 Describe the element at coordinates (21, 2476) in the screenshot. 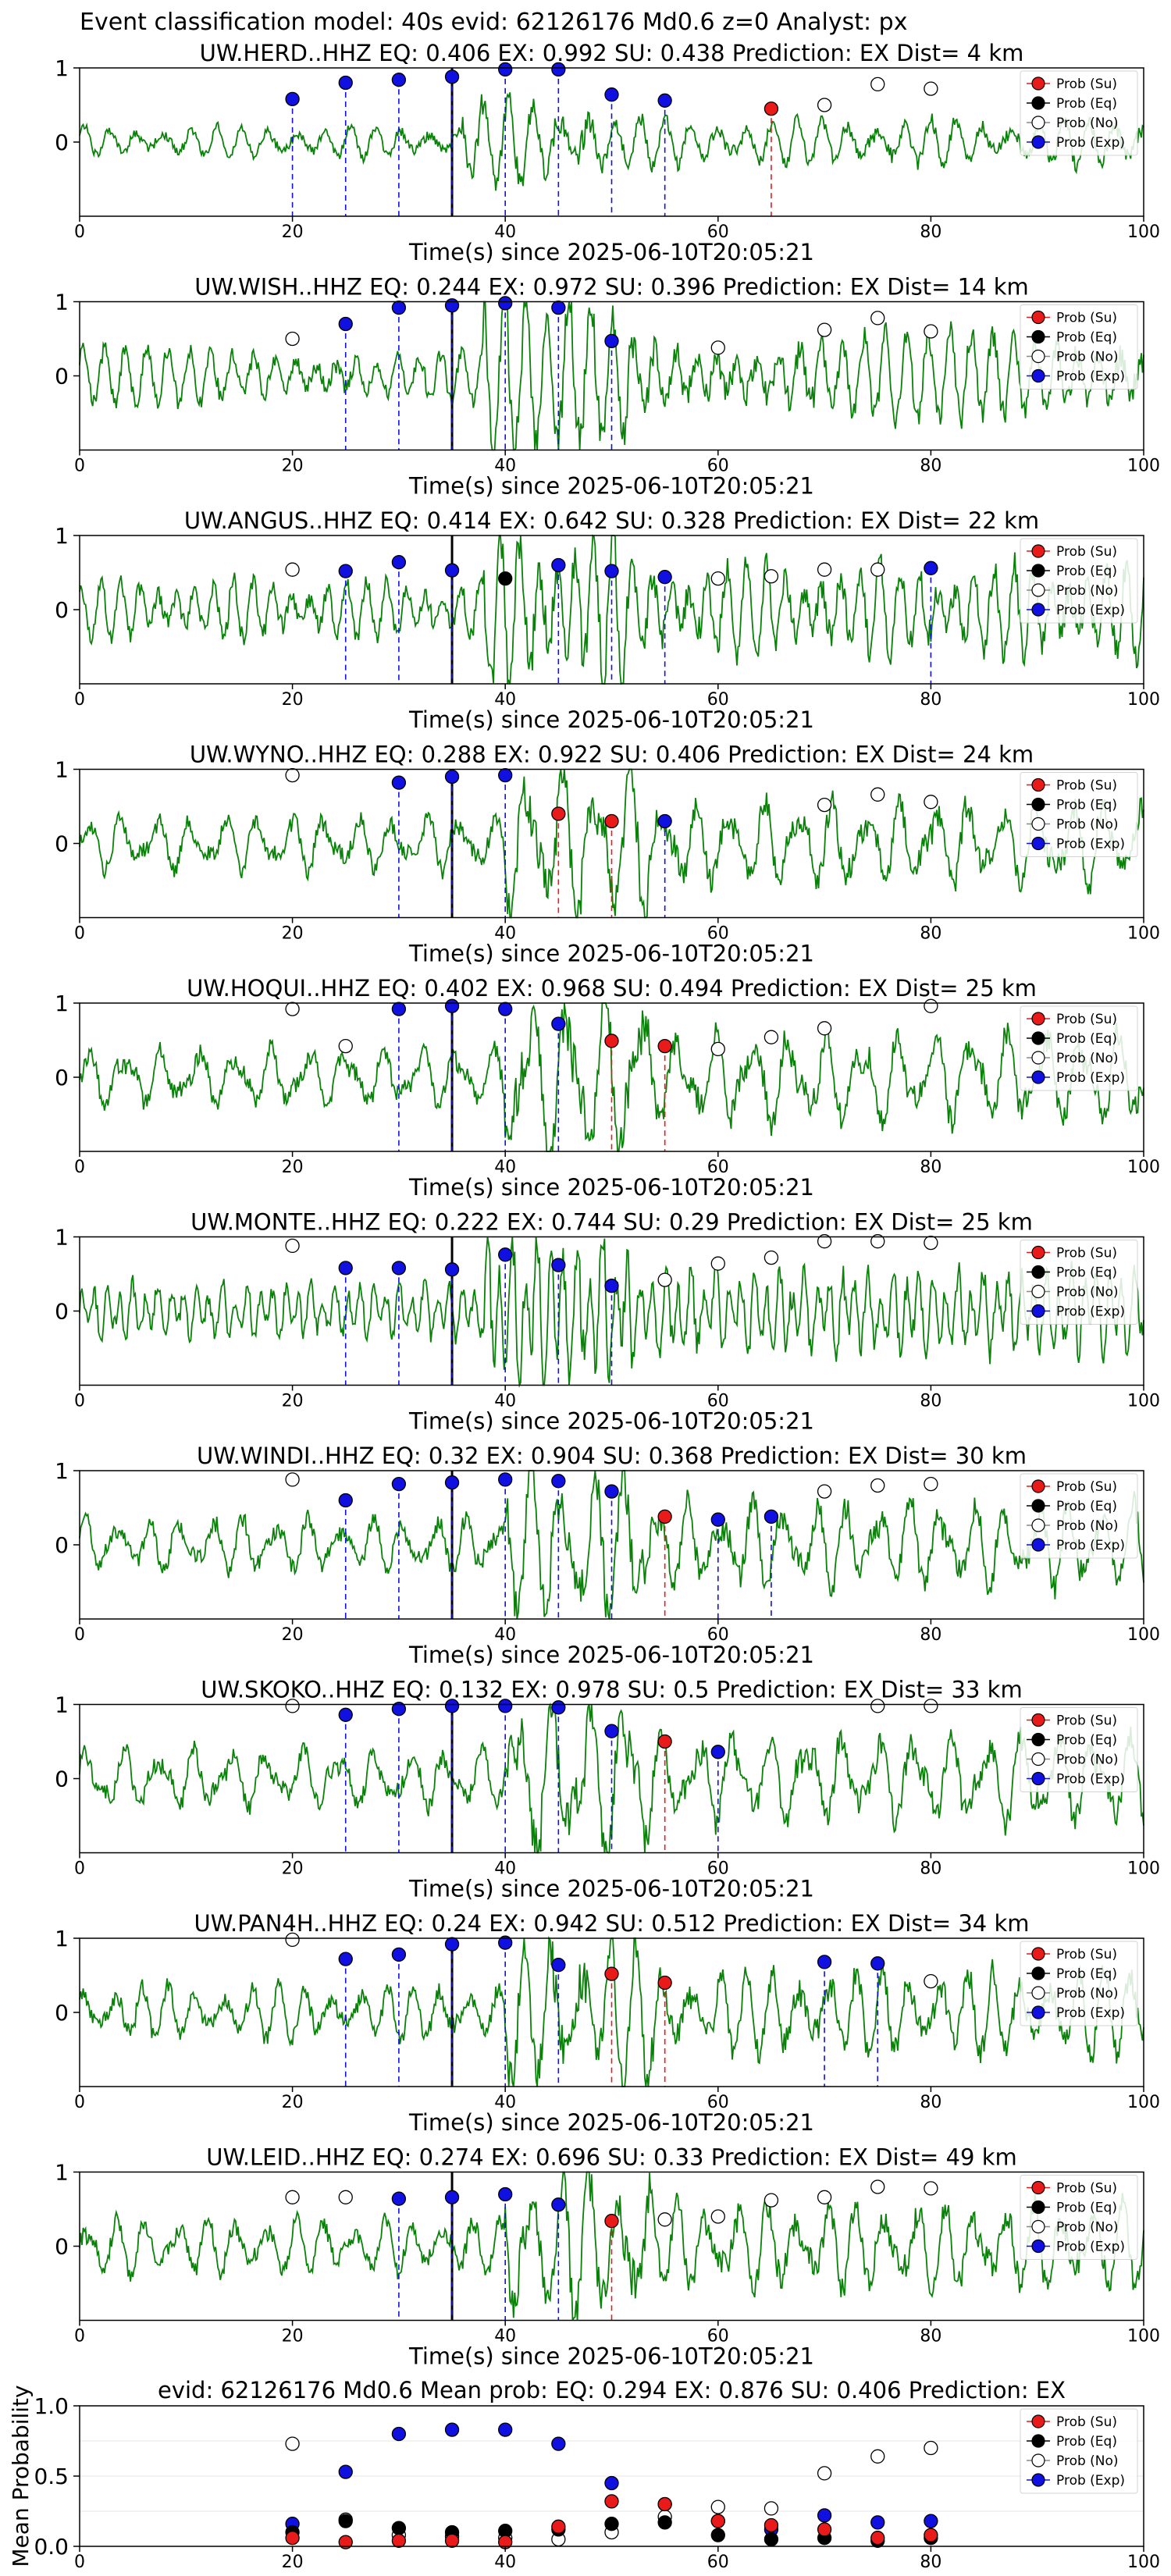

I see `y-axis-label: Mean Probability` at that location.